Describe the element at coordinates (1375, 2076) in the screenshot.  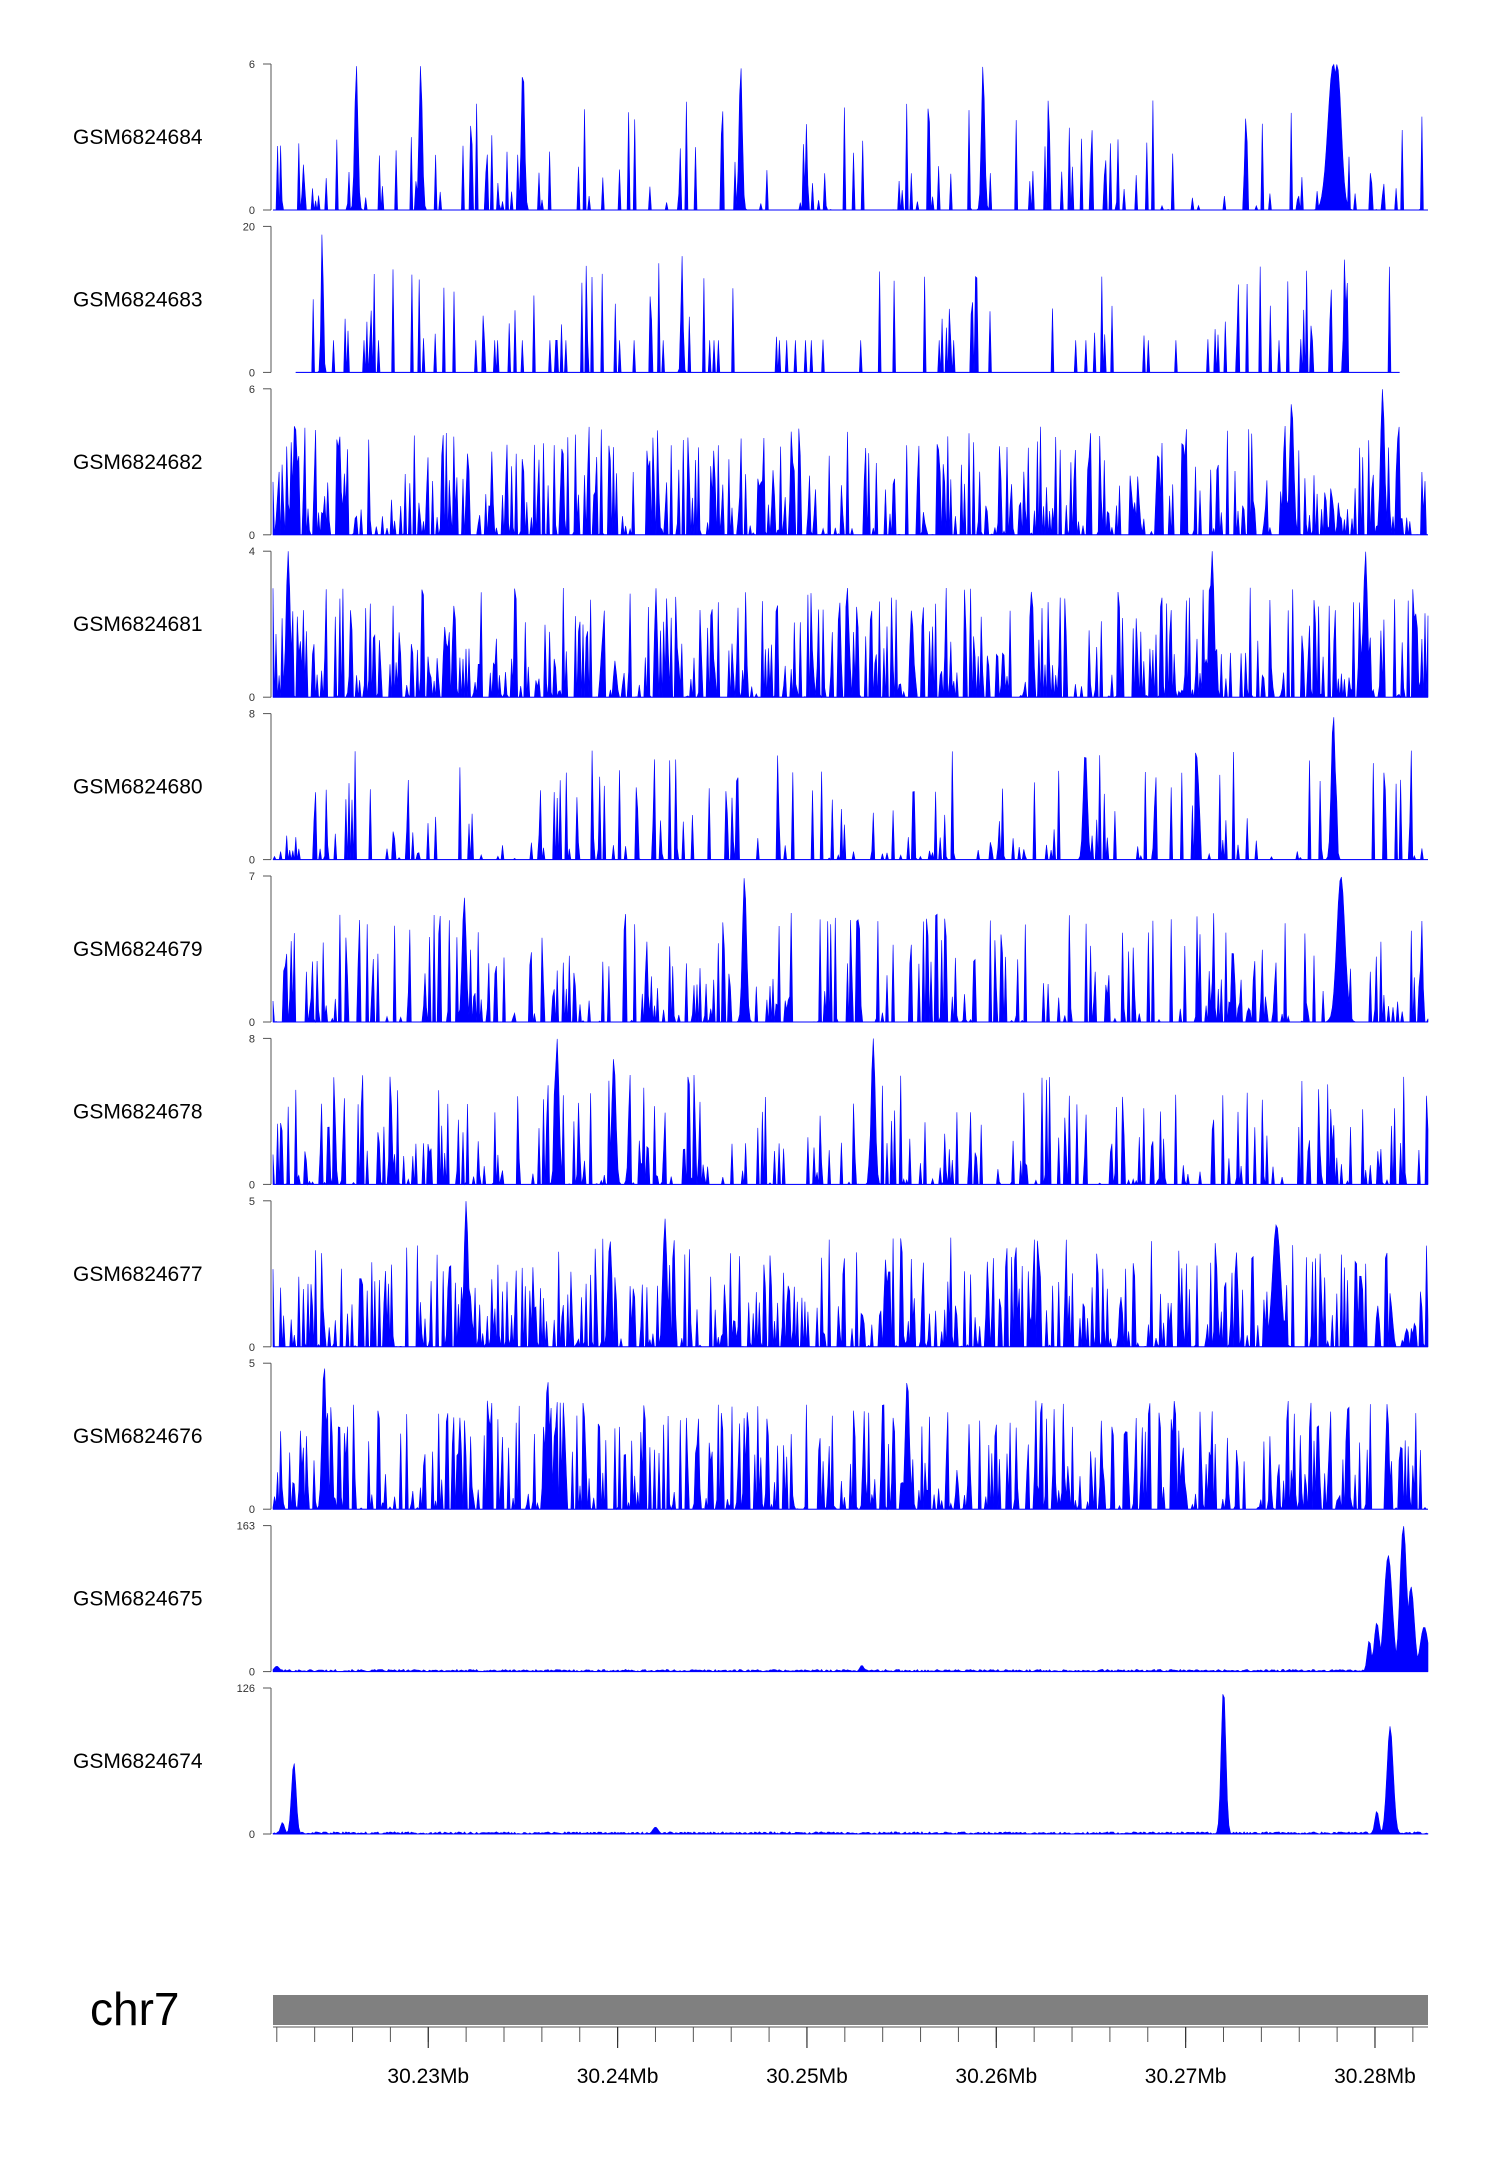
I see `x-tick-label: 30.28Mb` at that location.